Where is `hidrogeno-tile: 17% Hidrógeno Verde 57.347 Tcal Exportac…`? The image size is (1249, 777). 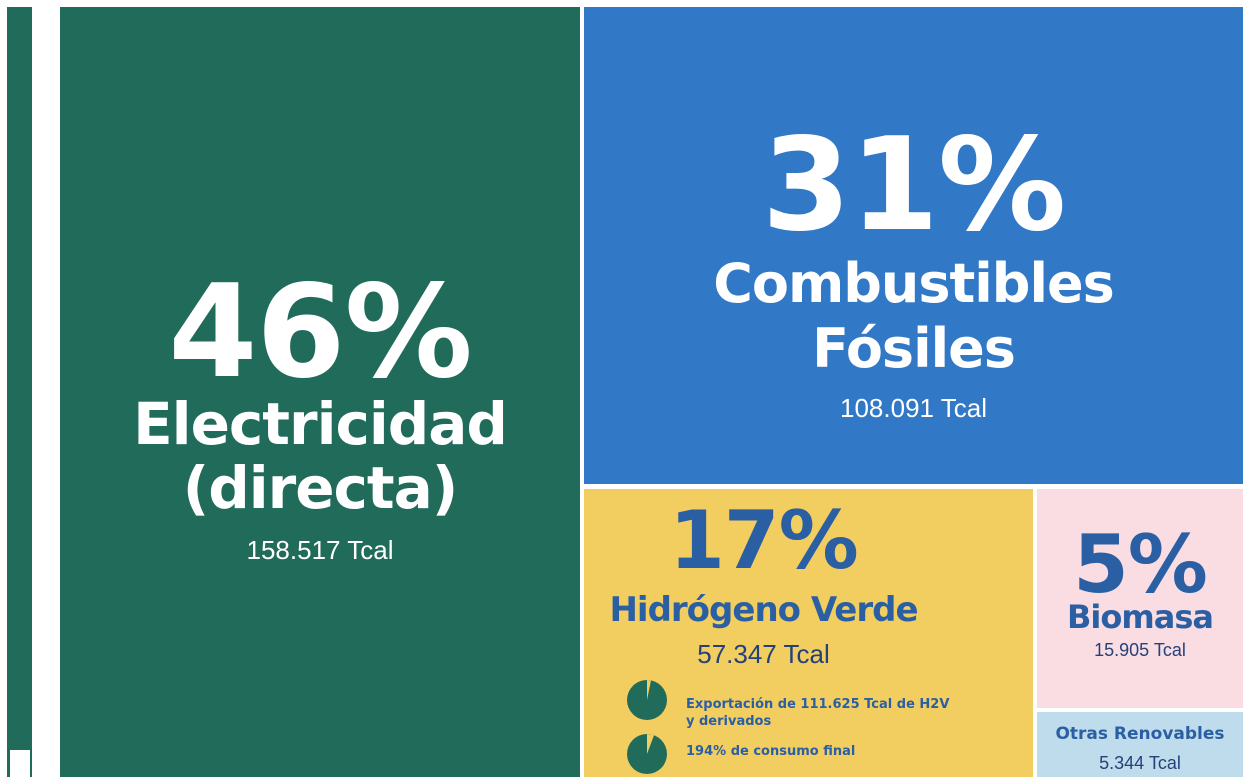
hidrogeno-tile: 17% Hidrógeno Verde 57.347 Tcal Exportac… is located at coordinates (808, 633).